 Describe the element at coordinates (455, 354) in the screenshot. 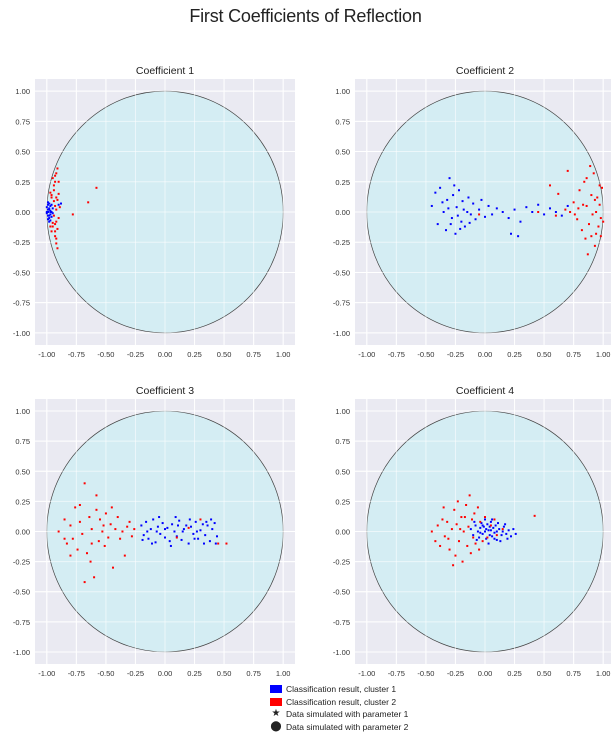

I see `x-tick-label: -0.25` at that location.